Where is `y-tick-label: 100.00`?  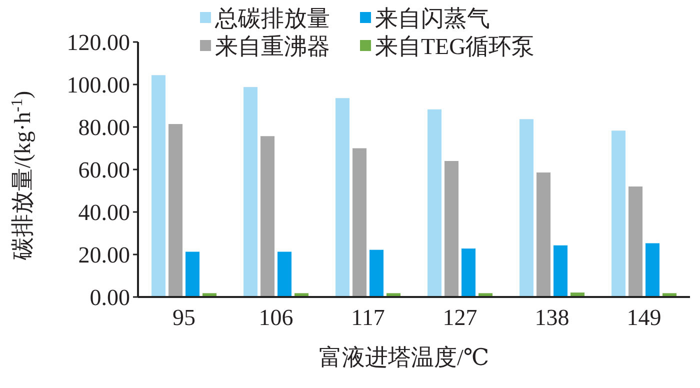 y-tick-label: 100.00 is located at coordinates (98, 85).